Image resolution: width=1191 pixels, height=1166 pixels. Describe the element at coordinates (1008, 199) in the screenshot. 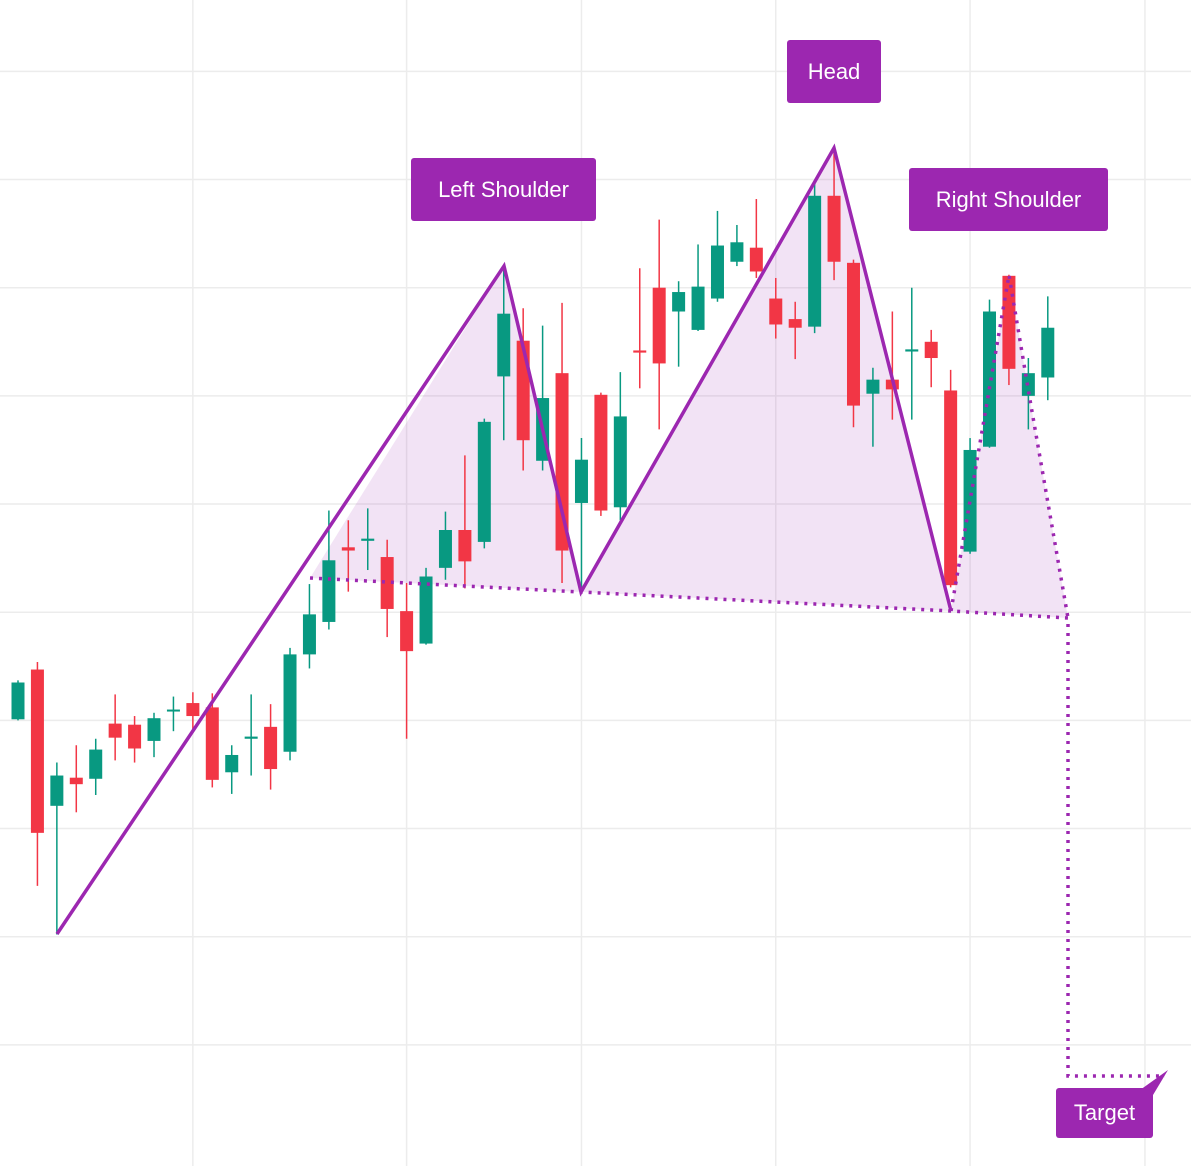

I see `label-right-shoulder: Right Shoulder` at that location.